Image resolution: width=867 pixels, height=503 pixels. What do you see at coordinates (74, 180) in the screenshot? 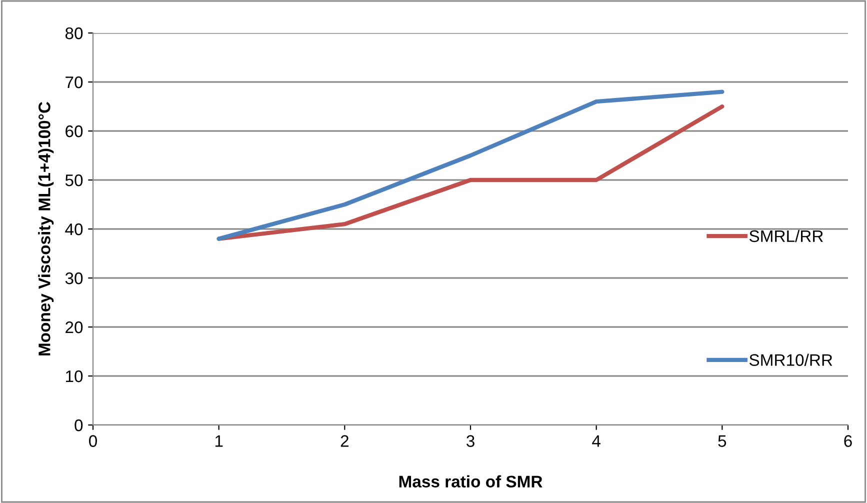
I see `y-tick-label: 50` at bounding box center [74, 180].